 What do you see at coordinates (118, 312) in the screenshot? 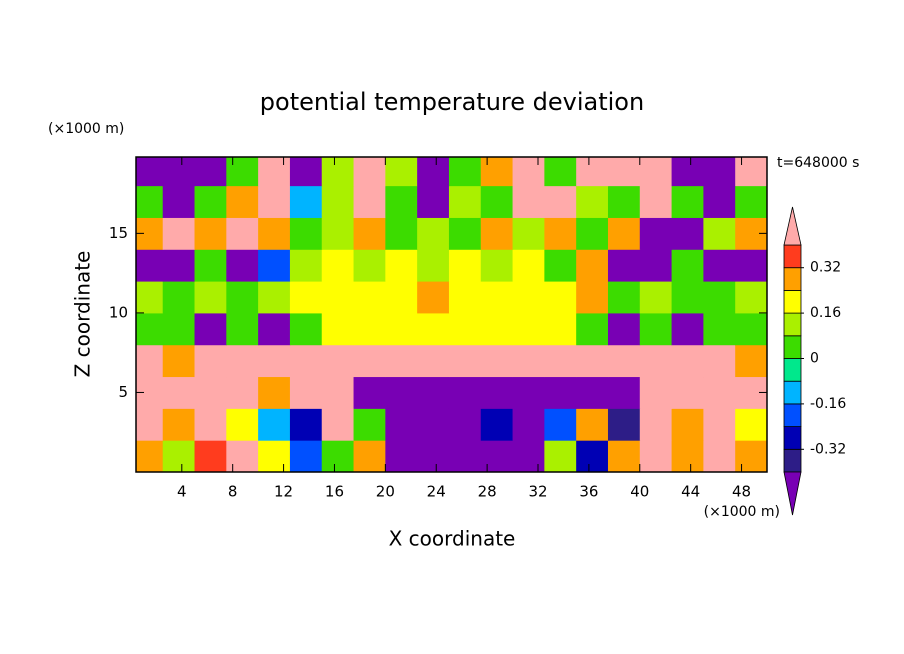
I see `y-tick-label: 10` at bounding box center [118, 312].